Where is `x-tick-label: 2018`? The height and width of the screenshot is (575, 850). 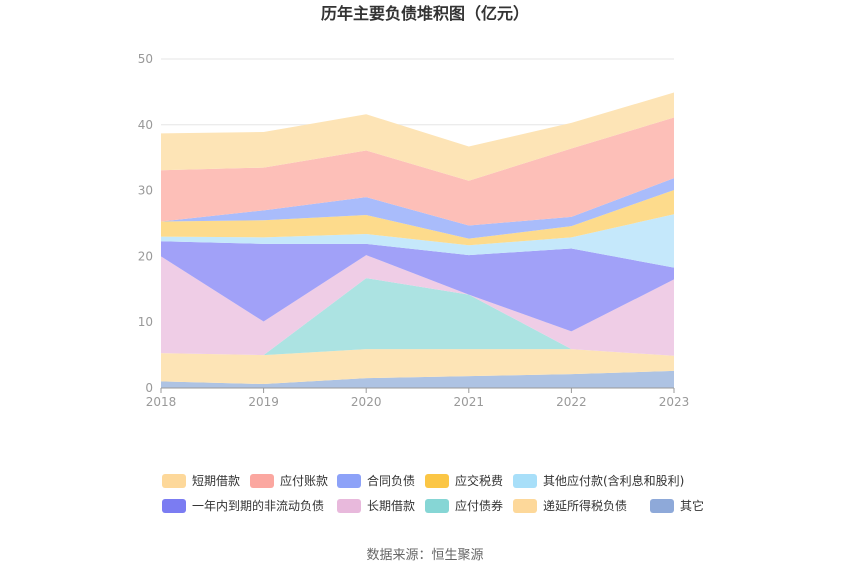
x-tick-label: 2018 is located at coordinates (161, 402).